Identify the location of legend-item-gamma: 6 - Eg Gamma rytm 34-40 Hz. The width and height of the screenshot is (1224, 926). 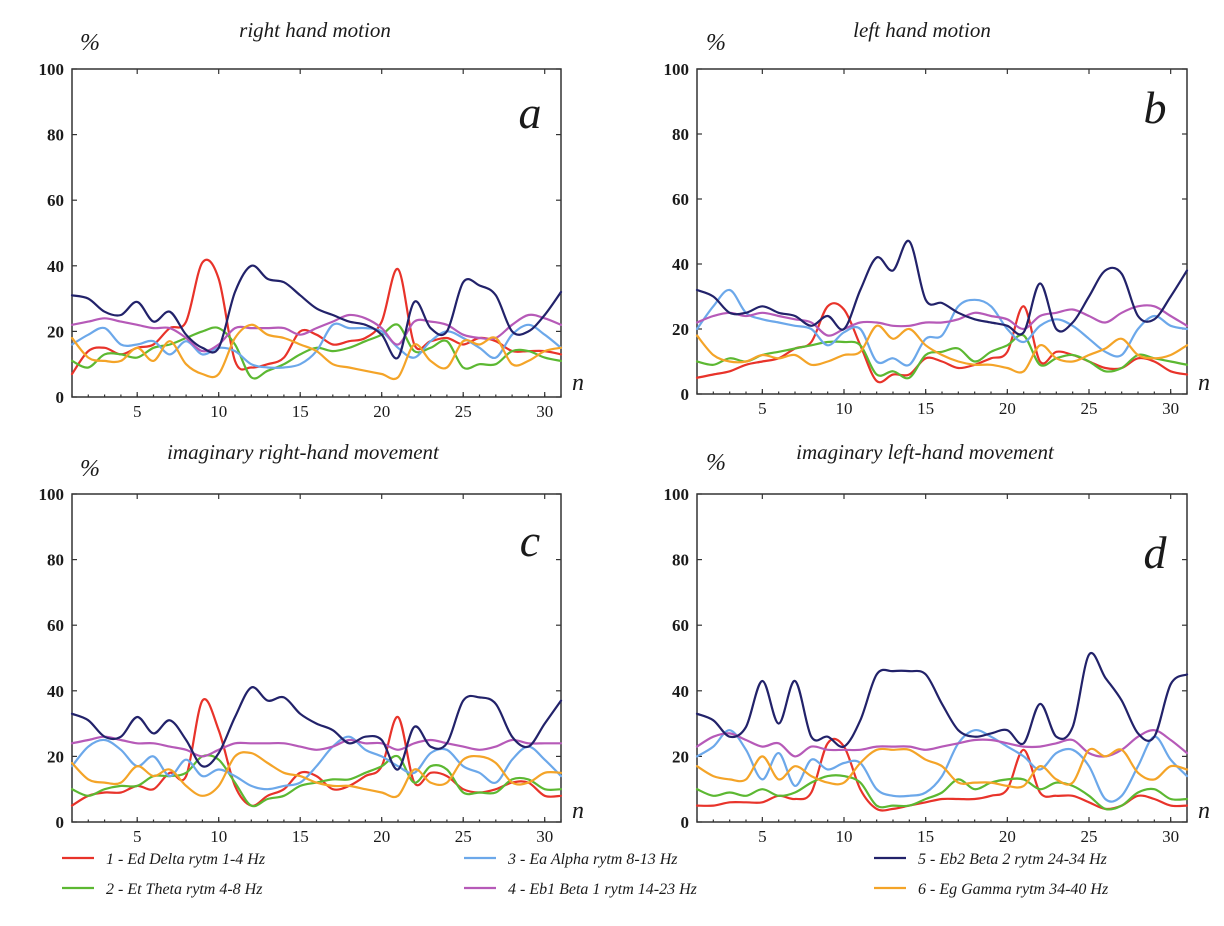
(991, 889).